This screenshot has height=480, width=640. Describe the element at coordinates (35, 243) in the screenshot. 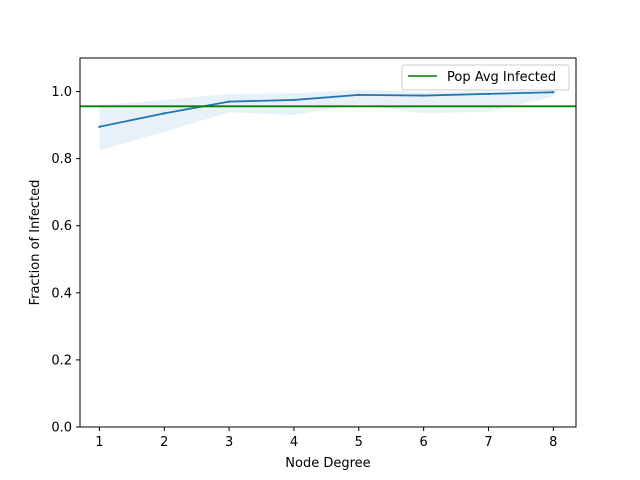

I see `y-axis-label: Fraction of Infected` at that location.